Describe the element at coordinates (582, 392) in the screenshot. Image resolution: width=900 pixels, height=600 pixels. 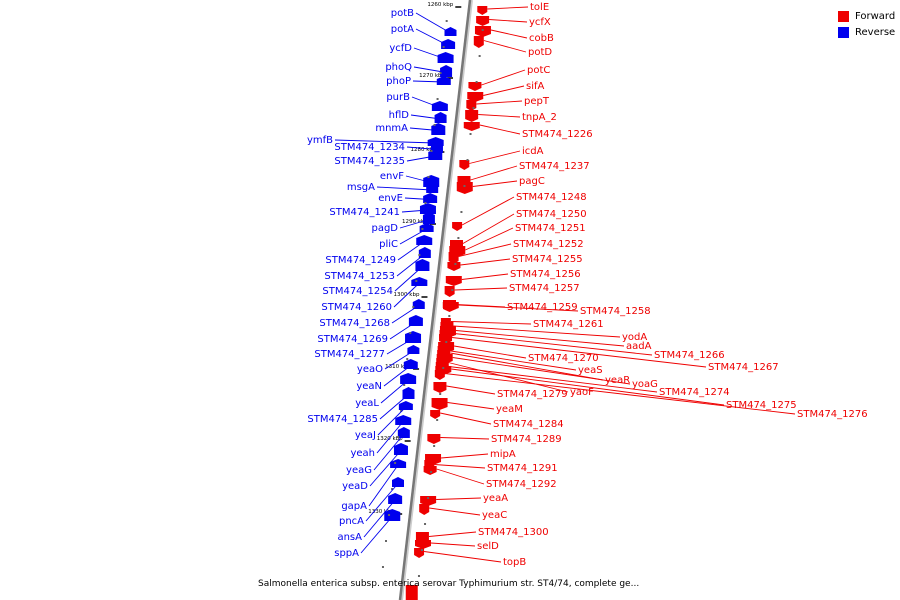
I see `gene-label-yaof: yaoF` at that location.